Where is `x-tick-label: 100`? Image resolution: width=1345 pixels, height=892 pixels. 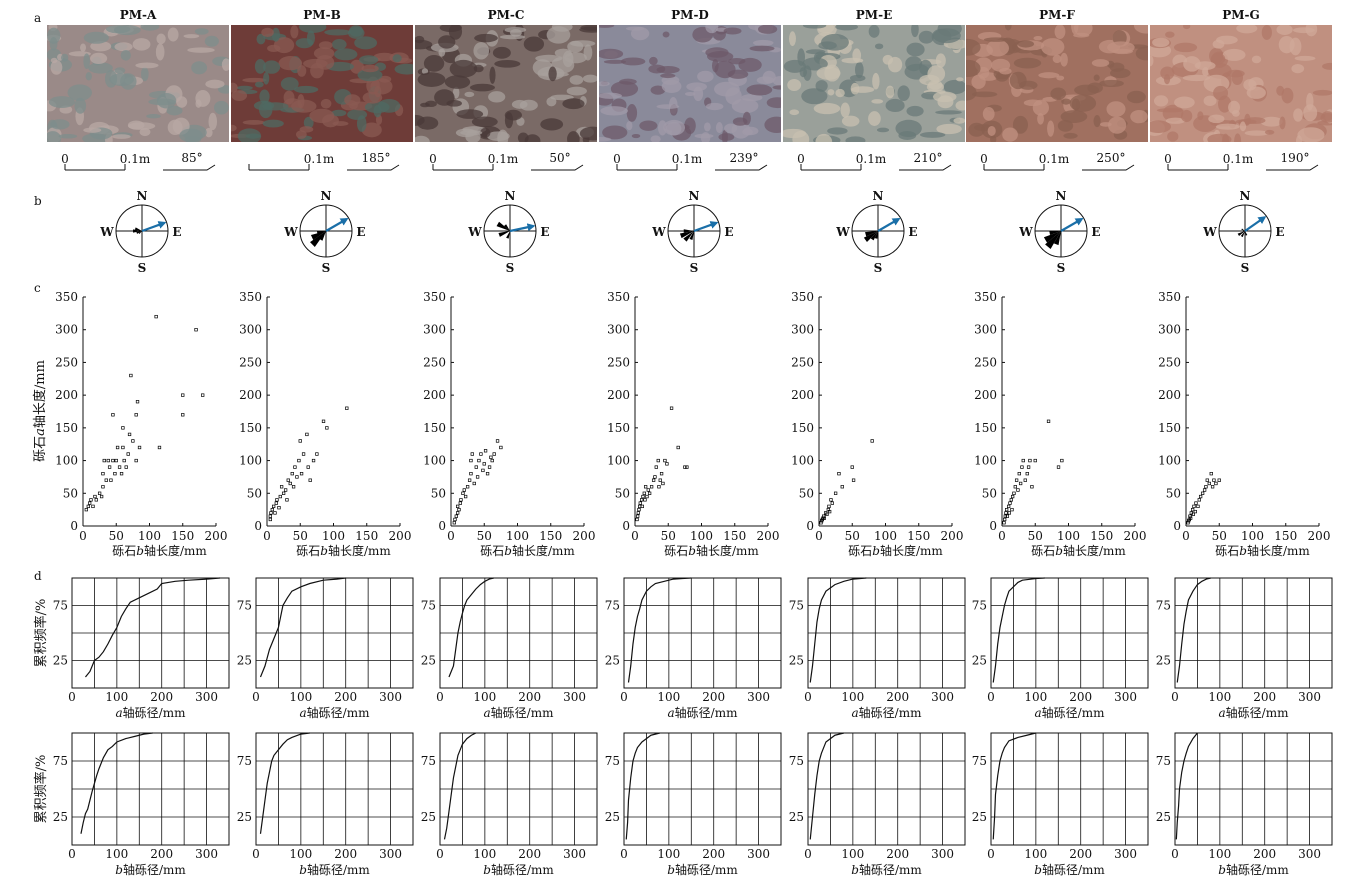 x-tick-label: 100 is located at coordinates (852, 854).